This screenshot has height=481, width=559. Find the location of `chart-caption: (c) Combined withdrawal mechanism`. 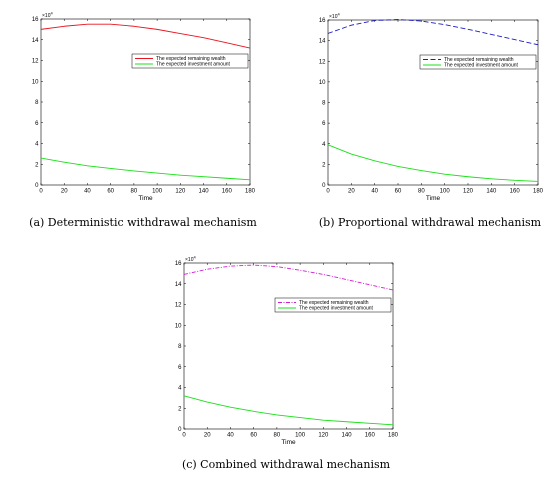

chart-caption: (c) Combined withdrawal mechanism is located at coordinates (286, 464).